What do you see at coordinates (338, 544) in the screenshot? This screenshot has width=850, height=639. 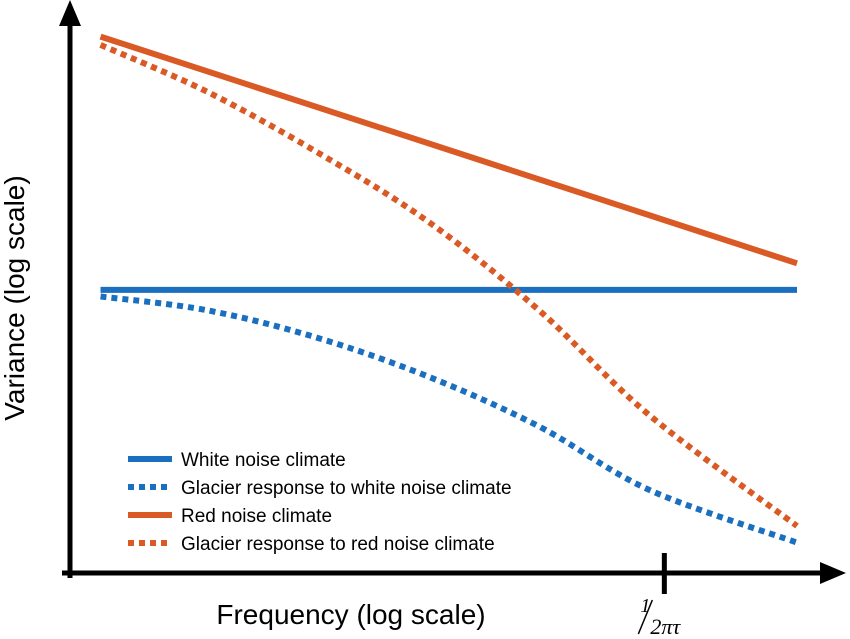 I see `legend-label-4: Glacier response to red noise climate` at bounding box center [338, 544].